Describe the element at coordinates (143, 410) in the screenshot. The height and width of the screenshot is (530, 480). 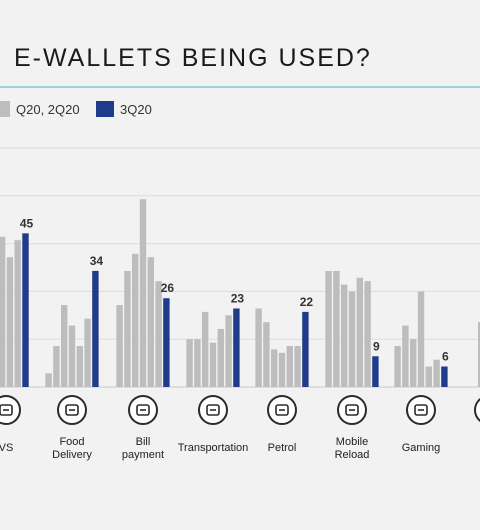
I see `bill-icon` at that location.